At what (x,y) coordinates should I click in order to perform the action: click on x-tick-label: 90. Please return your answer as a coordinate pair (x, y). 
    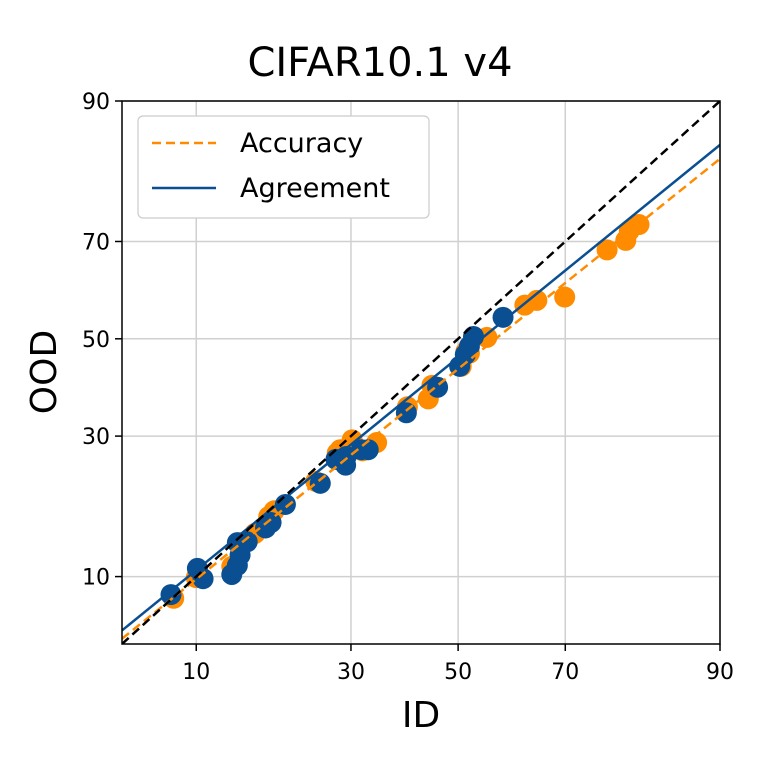
    Looking at the image, I should click on (720, 672).